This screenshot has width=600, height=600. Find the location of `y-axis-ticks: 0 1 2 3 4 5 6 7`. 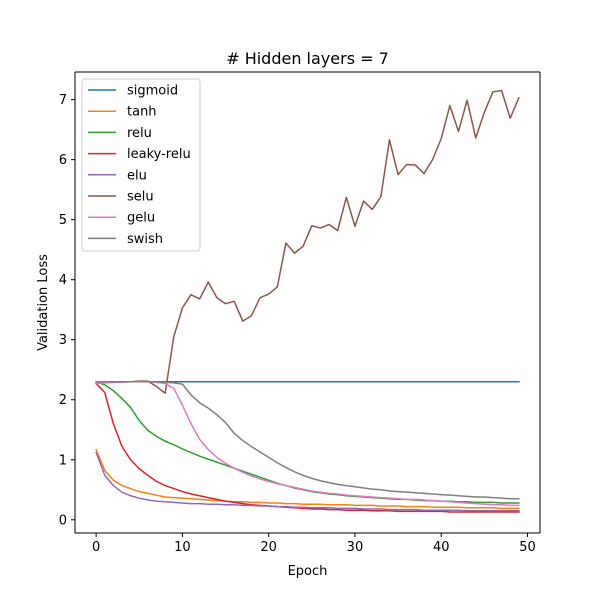

y-axis-ticks: 0 1 2 3 4 5 6 7 is located at coordinates (67, 310).